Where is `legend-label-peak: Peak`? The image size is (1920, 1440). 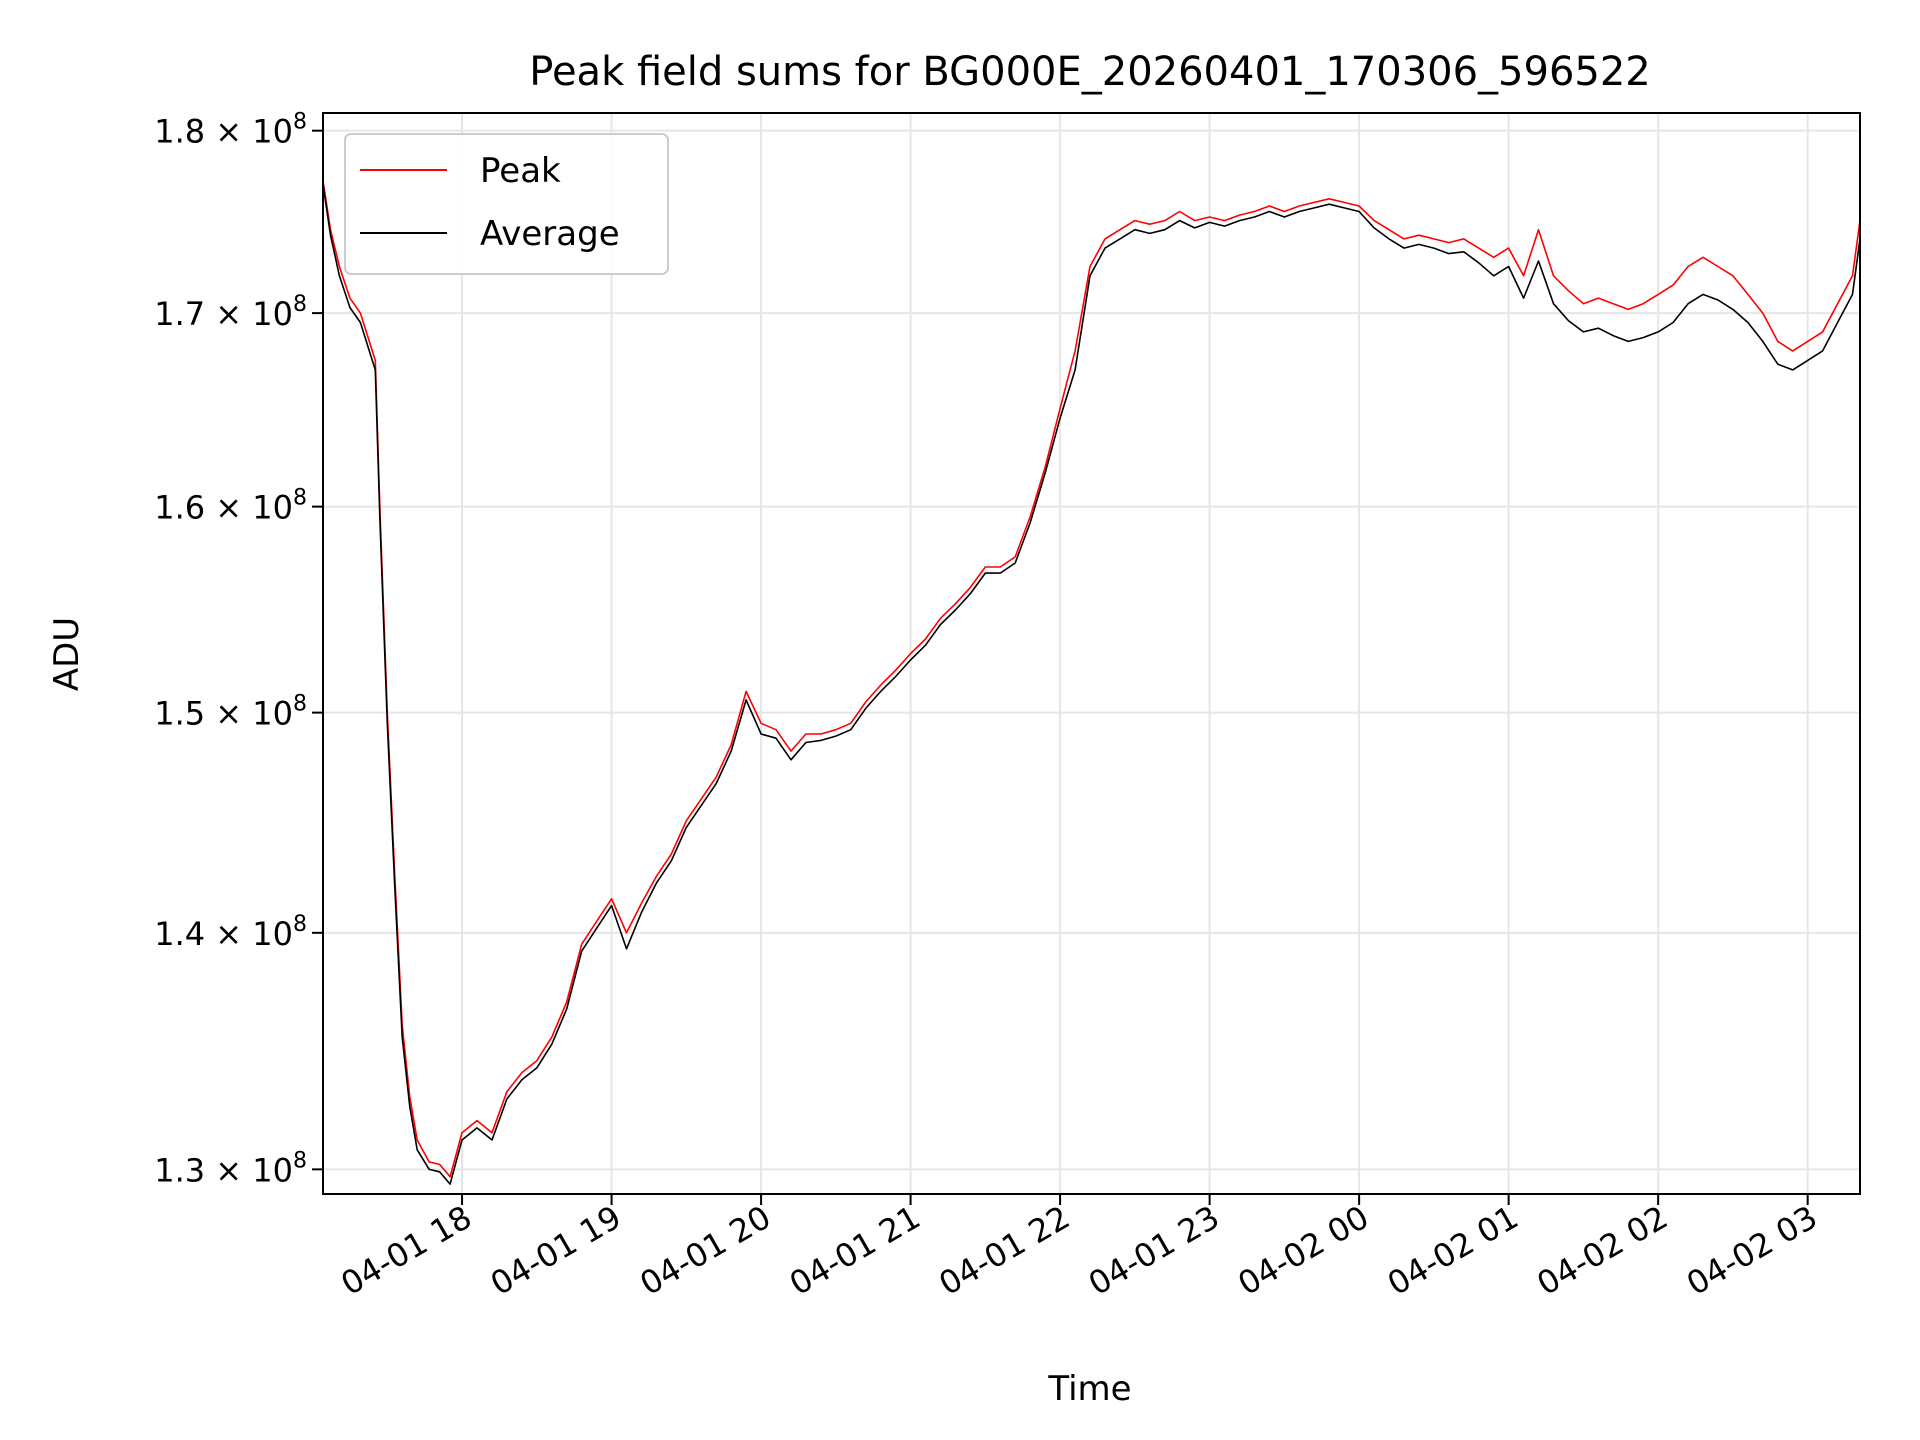 legend-label-peak: Peak is located at coordinates (520, 171).